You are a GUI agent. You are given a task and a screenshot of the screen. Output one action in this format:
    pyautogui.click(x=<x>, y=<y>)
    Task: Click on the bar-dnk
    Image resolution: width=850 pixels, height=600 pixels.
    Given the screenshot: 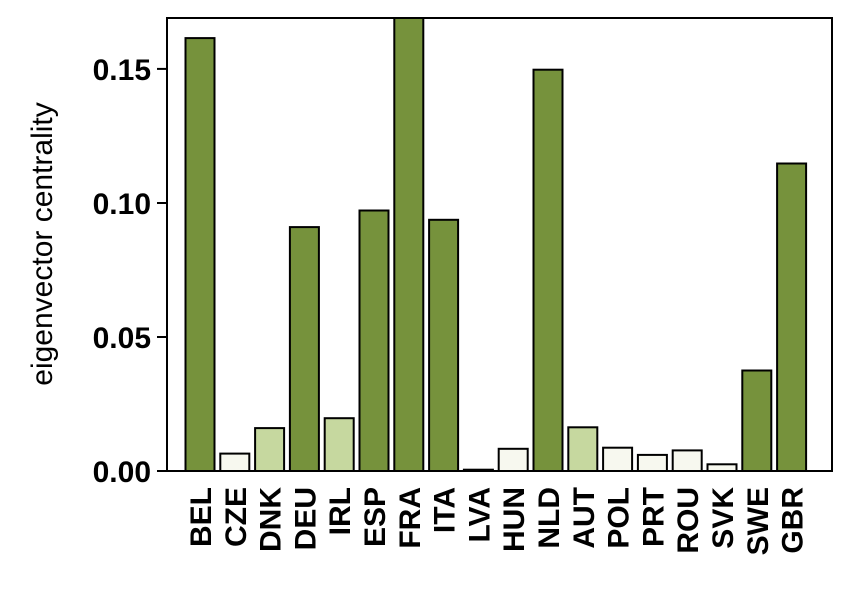 What is the action you would take?
    pyautogui.click(x=270, y=450)
    